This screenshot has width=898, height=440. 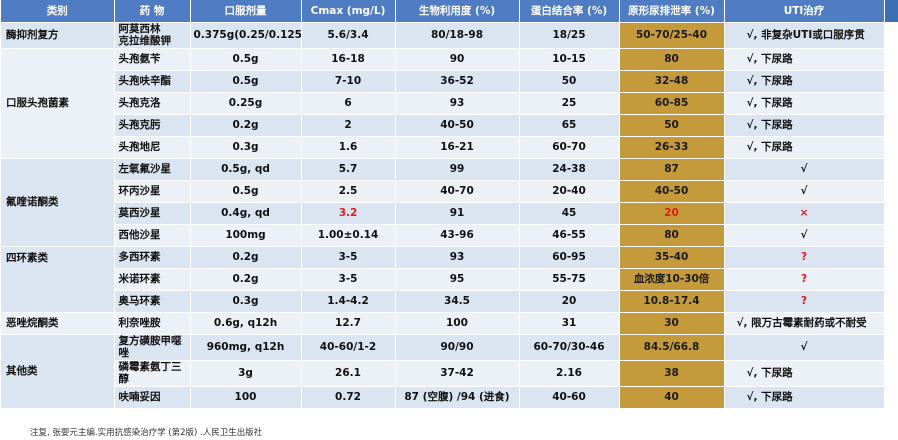 I want to click on table-row: 头孢克肟 0.2g 2 40-50 65 50 √, 下尿路, so click(x=443, y=125).